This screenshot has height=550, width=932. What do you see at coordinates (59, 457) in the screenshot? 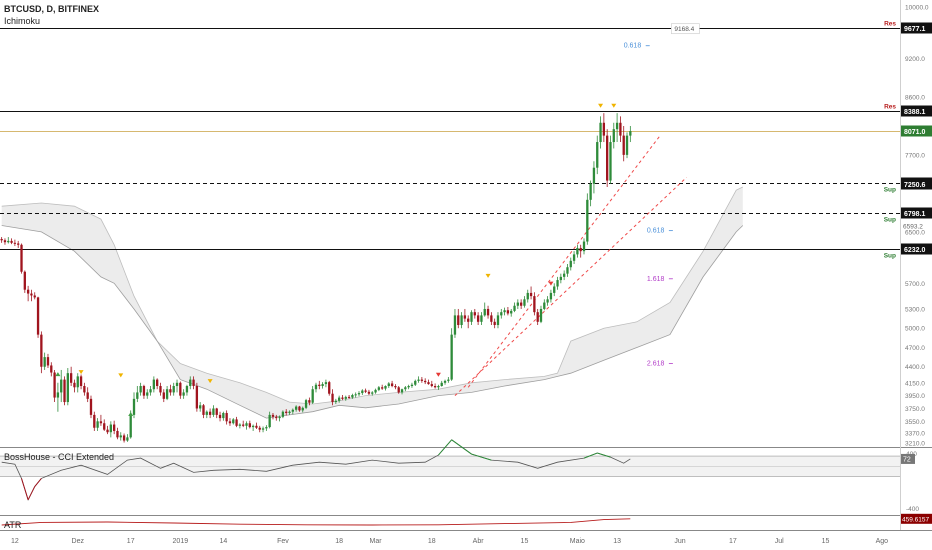
I see `cci-panel-title: BossHouse - CCI Extended` at bounding box center [59, 457].